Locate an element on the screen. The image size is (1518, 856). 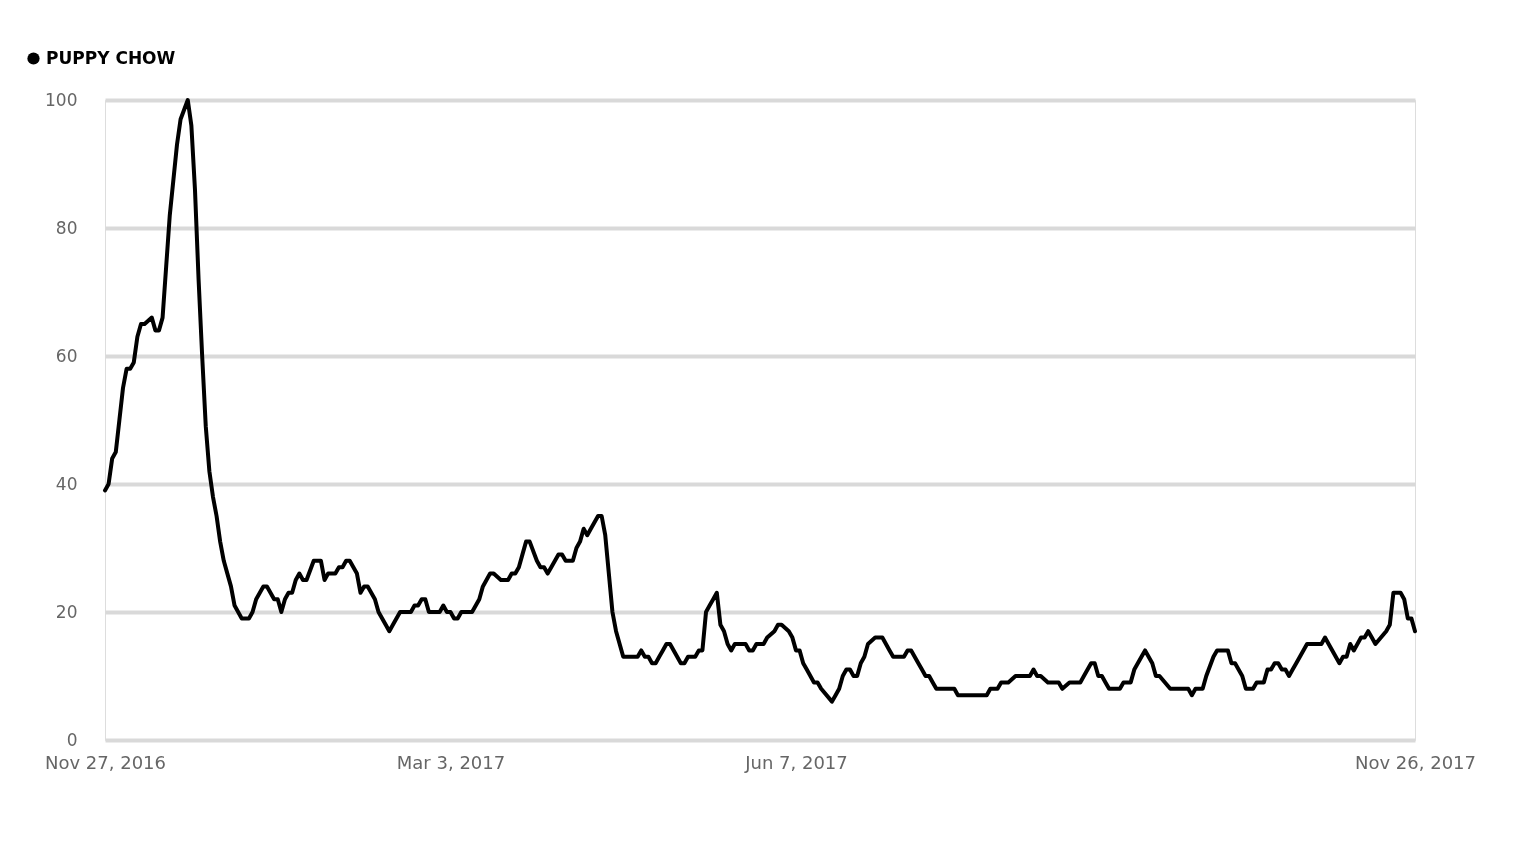
y-tick-label: 60 is located at coordinates (66, 355).